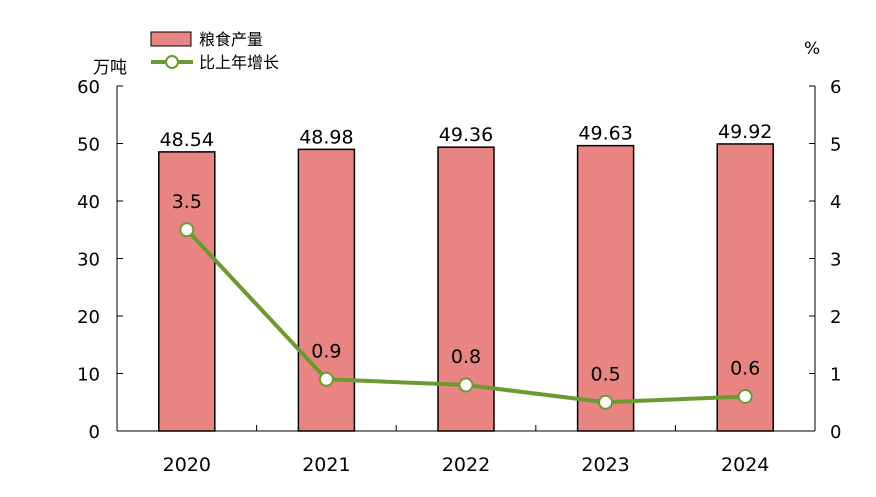  I want to click on right-tick-label: 2, so click(835, 317).